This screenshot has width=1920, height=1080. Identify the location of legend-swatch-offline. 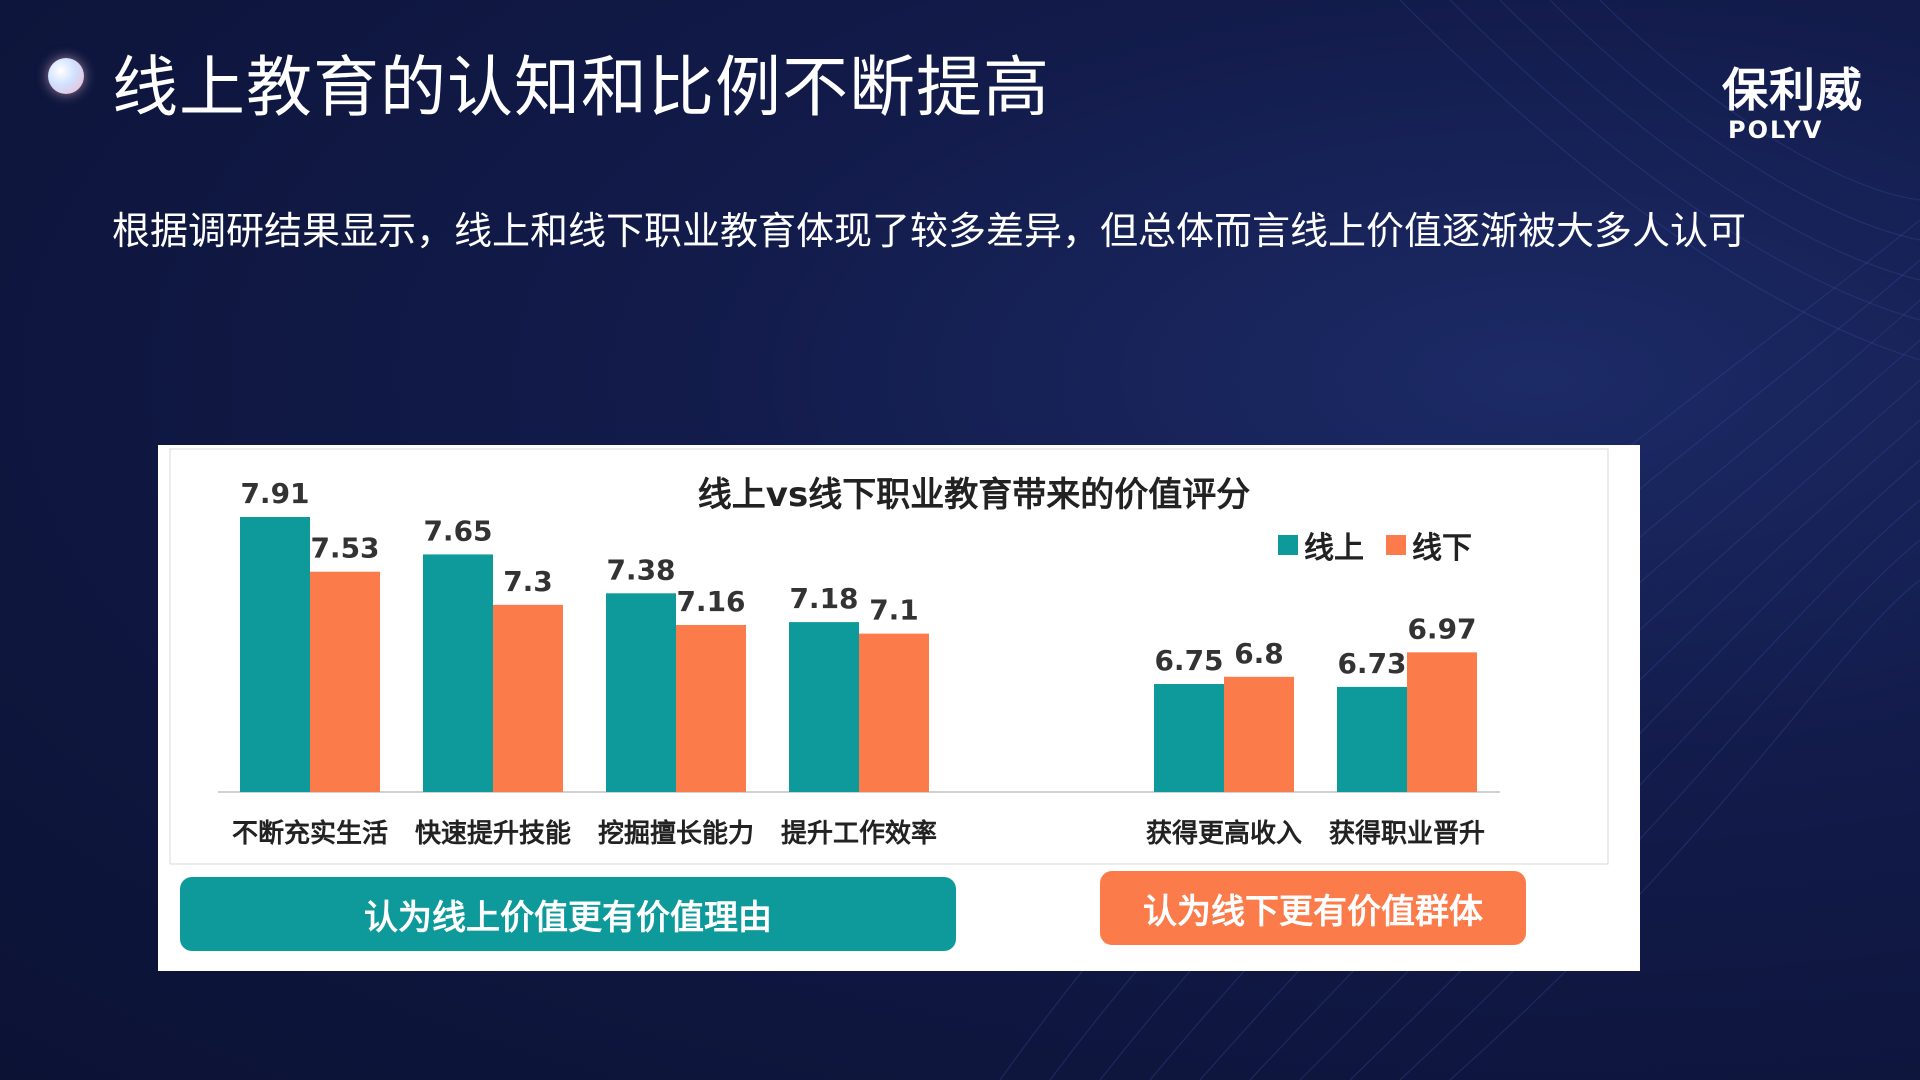
(1396, 545).